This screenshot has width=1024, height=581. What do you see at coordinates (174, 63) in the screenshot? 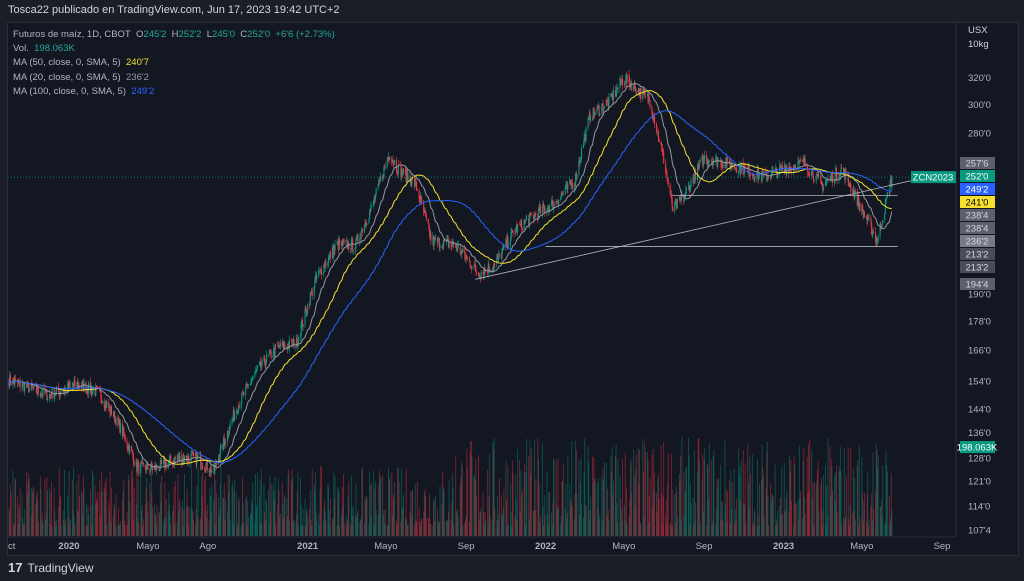
I see `ma50-row: MA (50, close, 0, SMA, 5) 240'7` at bounding box center [174, 63].